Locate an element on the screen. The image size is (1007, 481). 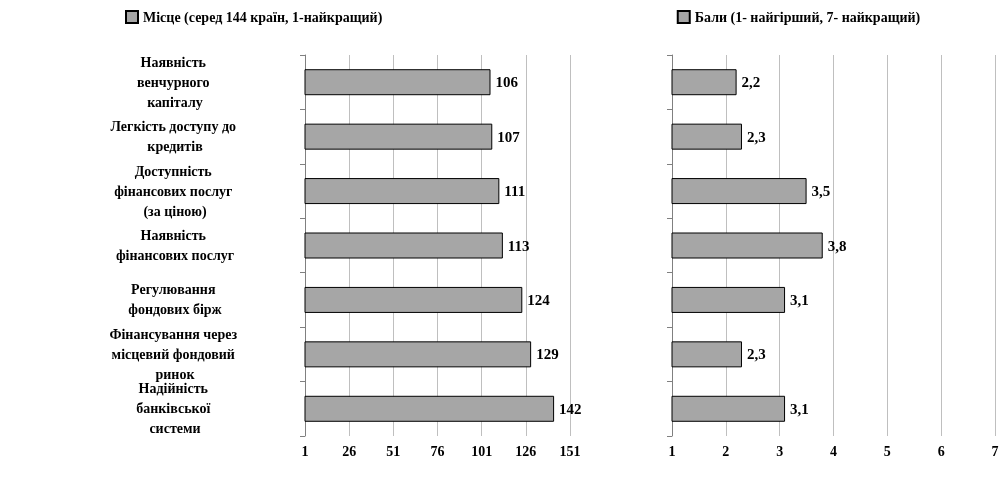
legend-label: Бали (1- найгірший, 7- найкращий) is located at coordinates (807, 17).